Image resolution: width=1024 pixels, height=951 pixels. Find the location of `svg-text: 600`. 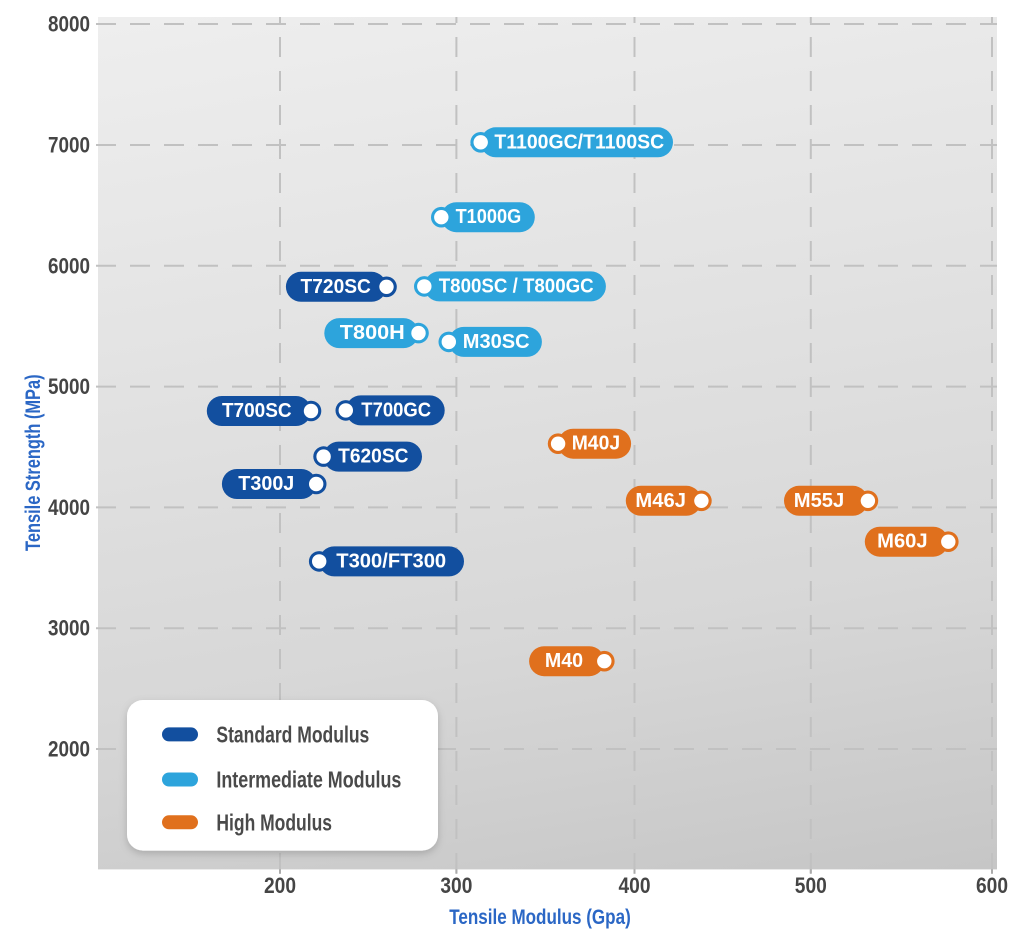

svg-text: 600 is located at coordinates (992, 885).